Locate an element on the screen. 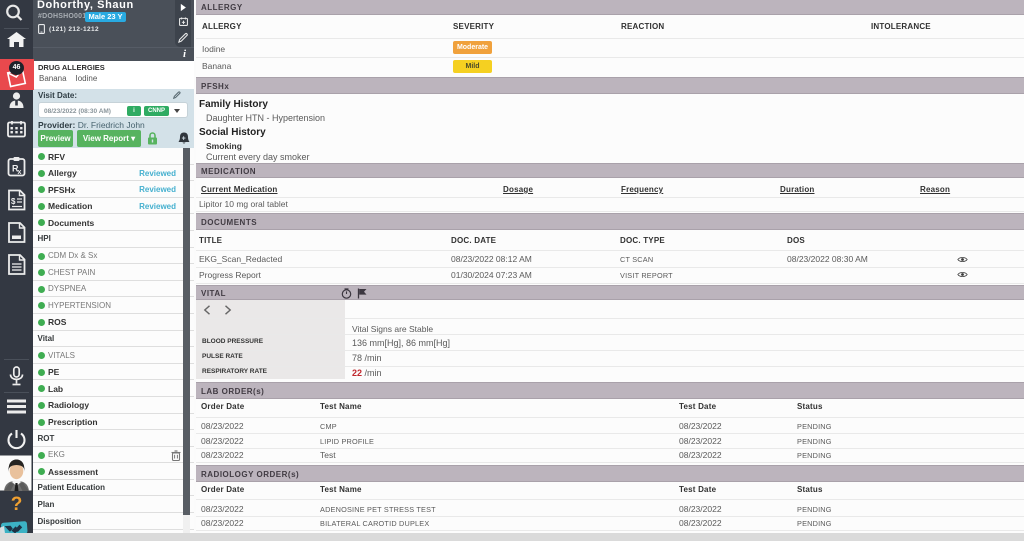 Image resolution: width=1024 pixels, height=541 pixels. svg-text: R is located at coordinates (15, 169).